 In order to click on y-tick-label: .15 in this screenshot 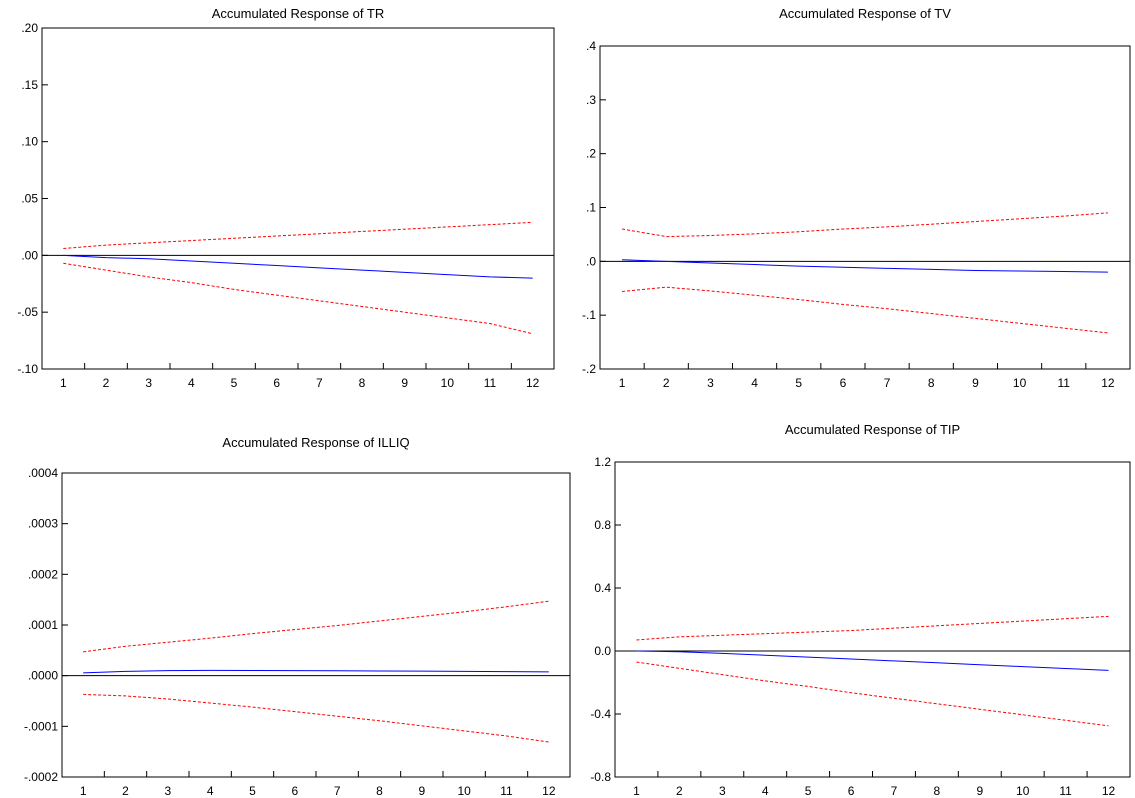, I will do `click(29, 85)`.